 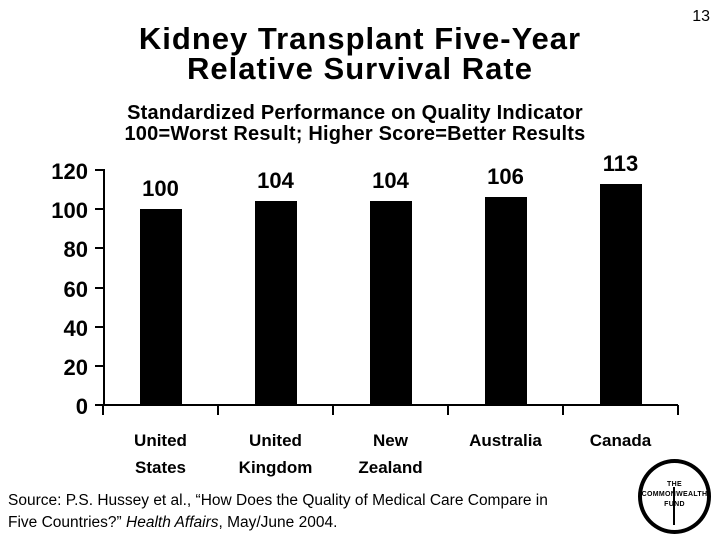 I want to click on y-tick-label: 20, so click(x=75, y=367).